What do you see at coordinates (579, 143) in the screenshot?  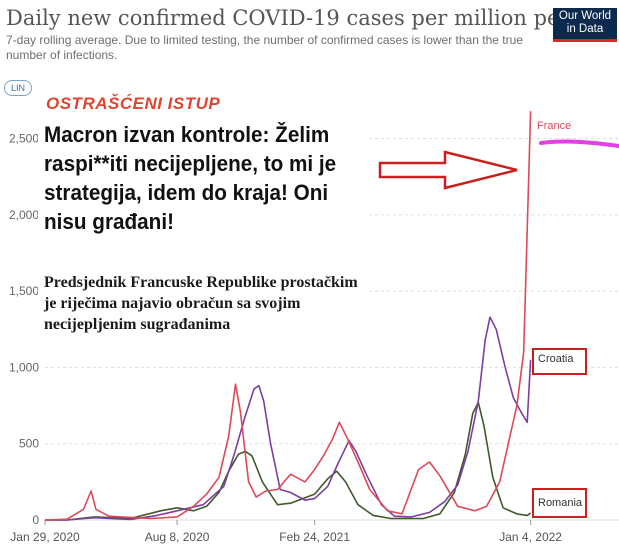 I see `highlight-stroke` at bounding box center [579, 143].